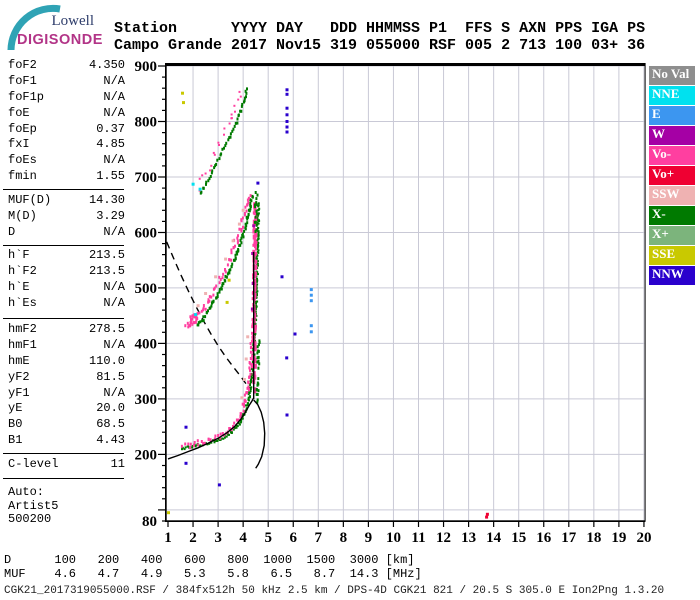  I want to click on svg-text: 8, so click(344, 538).